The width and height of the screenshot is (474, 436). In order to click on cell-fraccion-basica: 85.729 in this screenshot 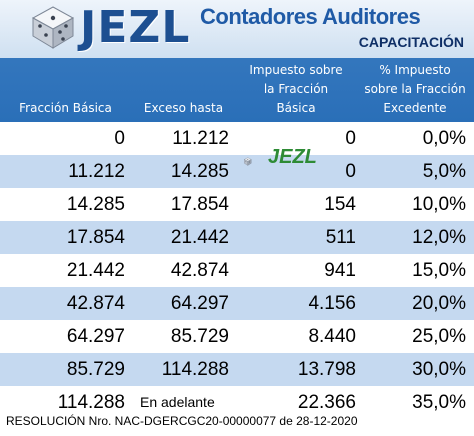, I will do `click(95, 369)`.